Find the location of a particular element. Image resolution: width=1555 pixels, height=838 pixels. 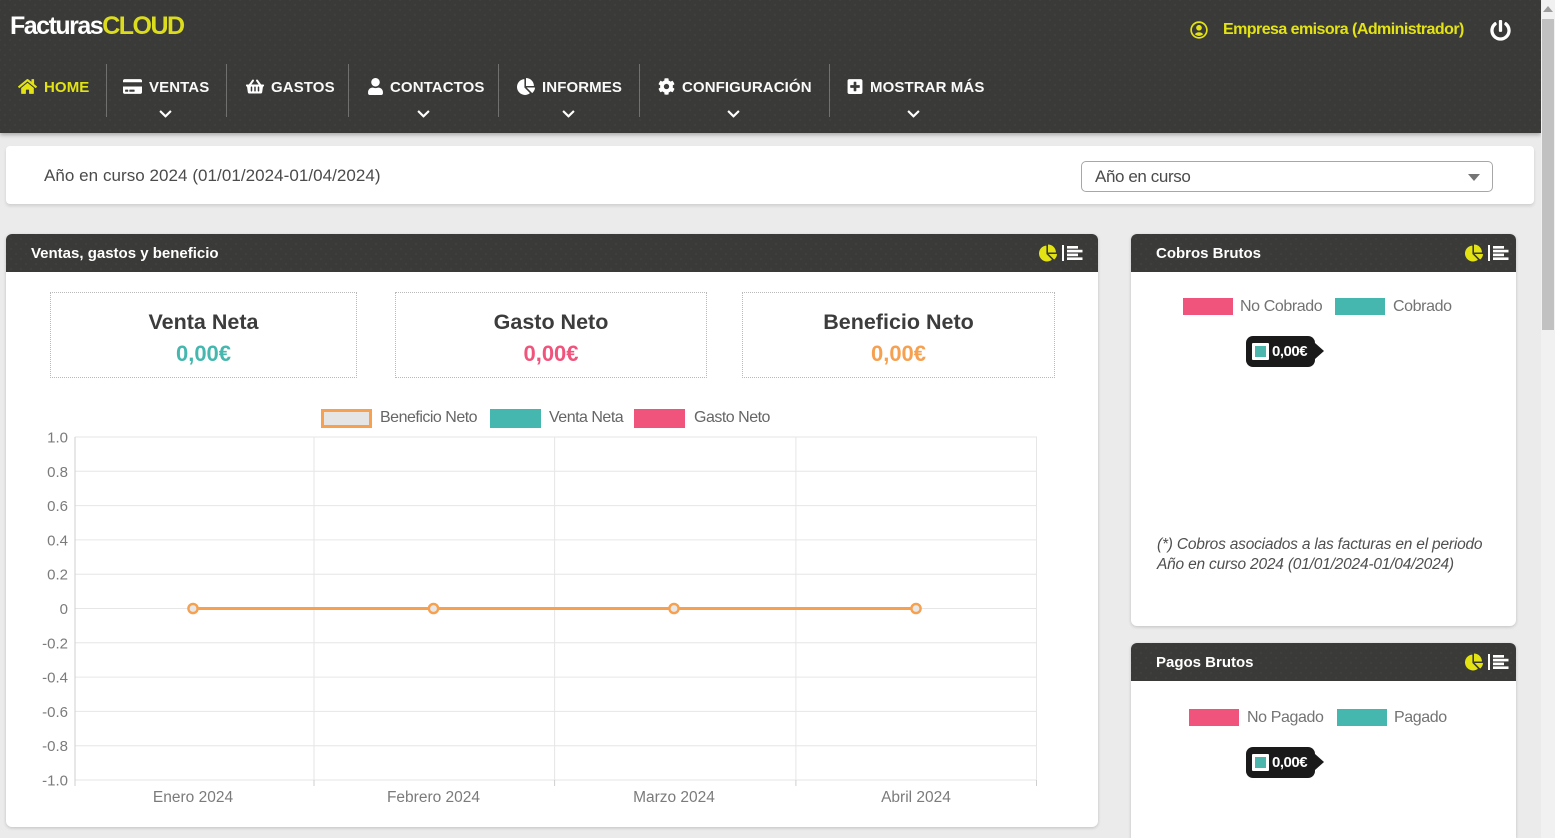

svg-text: 0.2 is located at coordinates (57, 575).